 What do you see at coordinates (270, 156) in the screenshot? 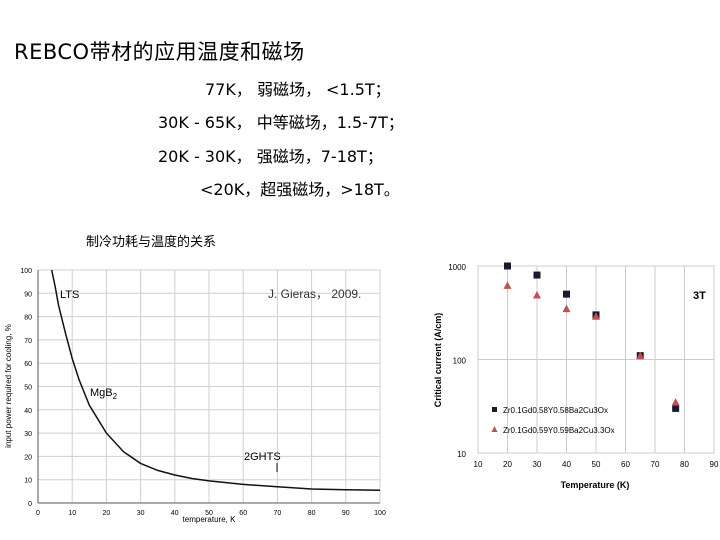
I see `spec-line-20-30k: 20K - 30K， 强磁场，7-18T；` at bounding box center [270, 156].